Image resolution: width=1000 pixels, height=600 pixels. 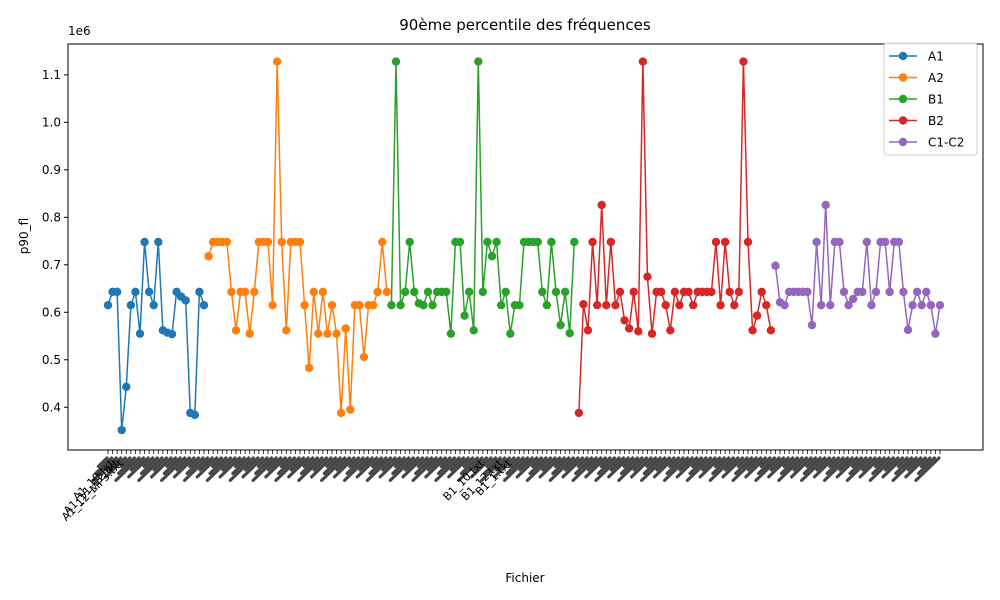 I want to click on y-tick-label: 0.9, so click(x=51, y=170).